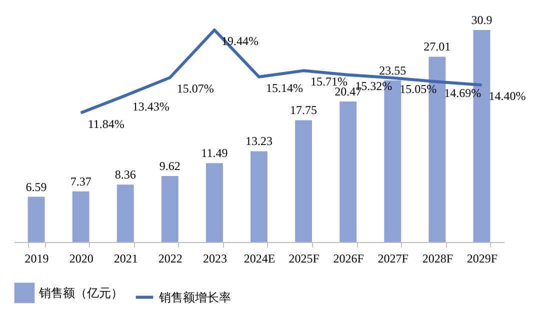  What do you see at coordinates (304, 110) in the screenshot?
I see `data-label: 17.75` at bounding box center [304, 110].